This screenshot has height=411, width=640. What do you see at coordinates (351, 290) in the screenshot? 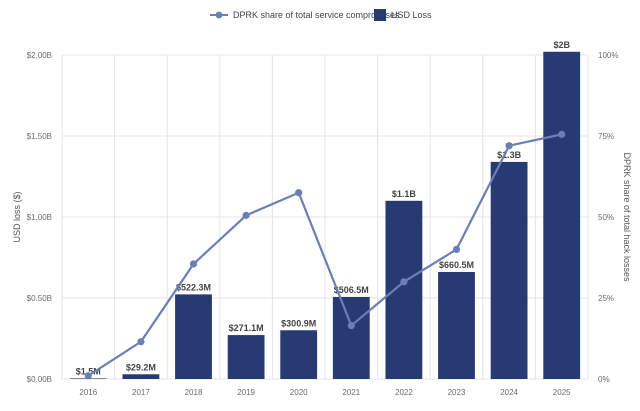
I see `bar-data-label: $506.5M` at bounding box center [351, 290].